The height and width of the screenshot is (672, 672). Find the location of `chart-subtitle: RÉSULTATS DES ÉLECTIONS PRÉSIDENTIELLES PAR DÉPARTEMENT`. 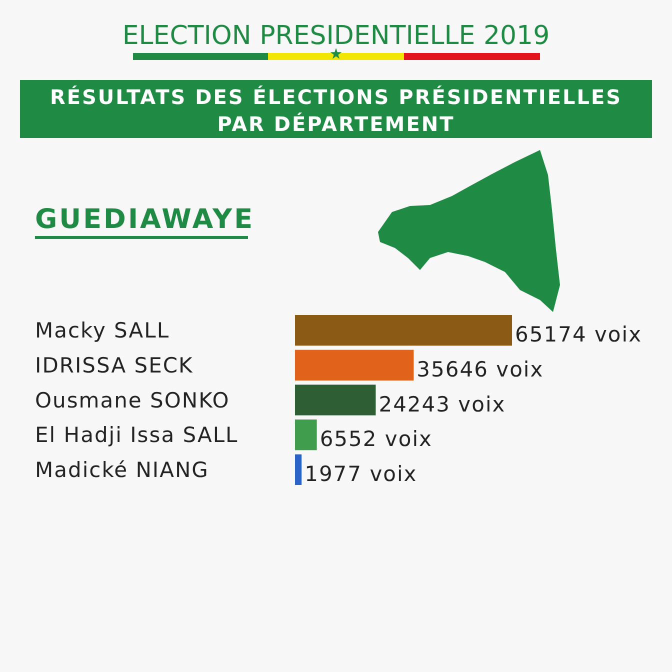

chart-subtitle: RÉSULTATS DES ÉLECTIONS PRÉSIDENTIELLES PAR DÉPARTEMENT is located at coordinates (336, 110).